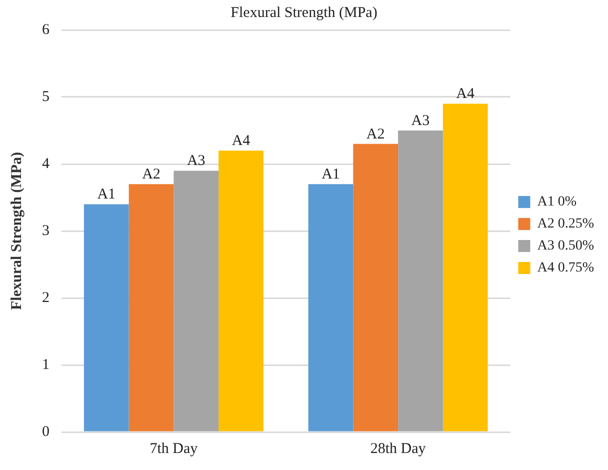  What do you see at coordinates (46, 30) in the screenshot?
I see `y-tick-label: 6` at bounding box center [46, 30].